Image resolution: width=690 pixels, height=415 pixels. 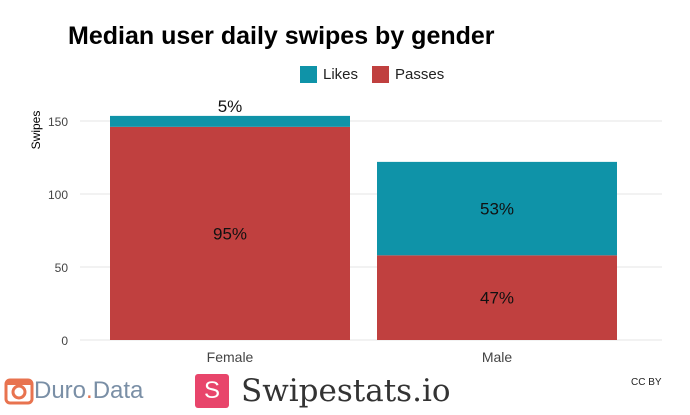 I want to click on data-label: 53%, so click(x=497, y=209).